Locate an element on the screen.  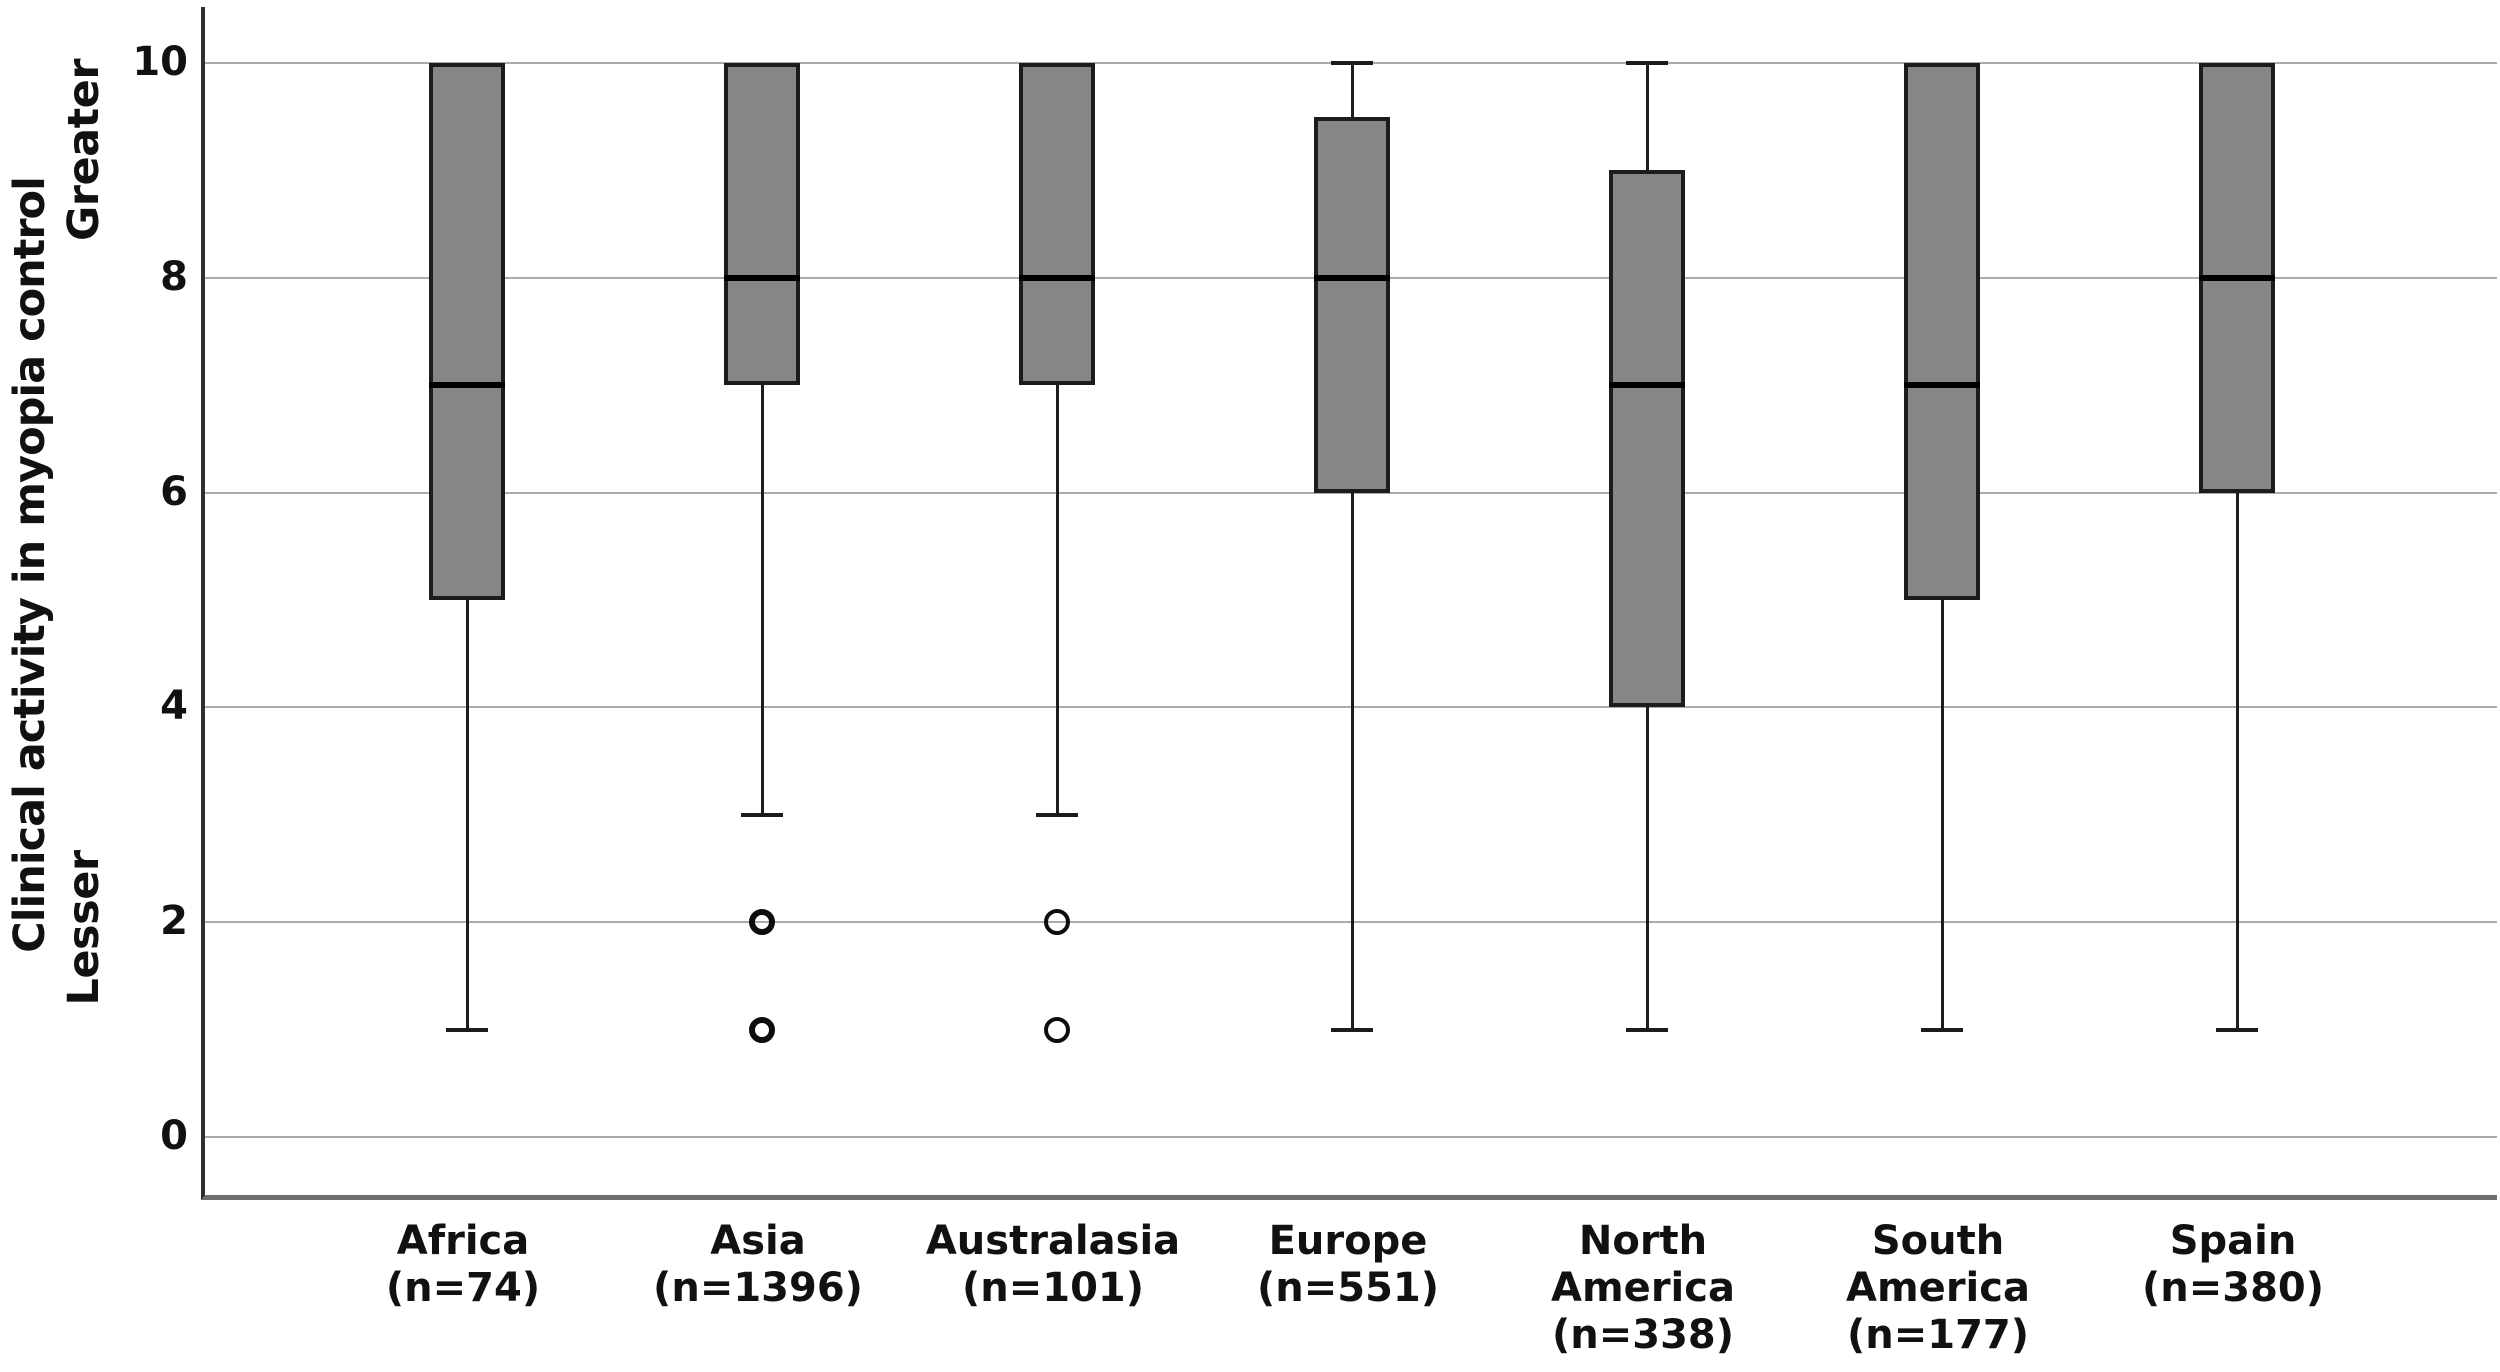
y-tick-label-0: 0 is located at coordinates (174, 1136).